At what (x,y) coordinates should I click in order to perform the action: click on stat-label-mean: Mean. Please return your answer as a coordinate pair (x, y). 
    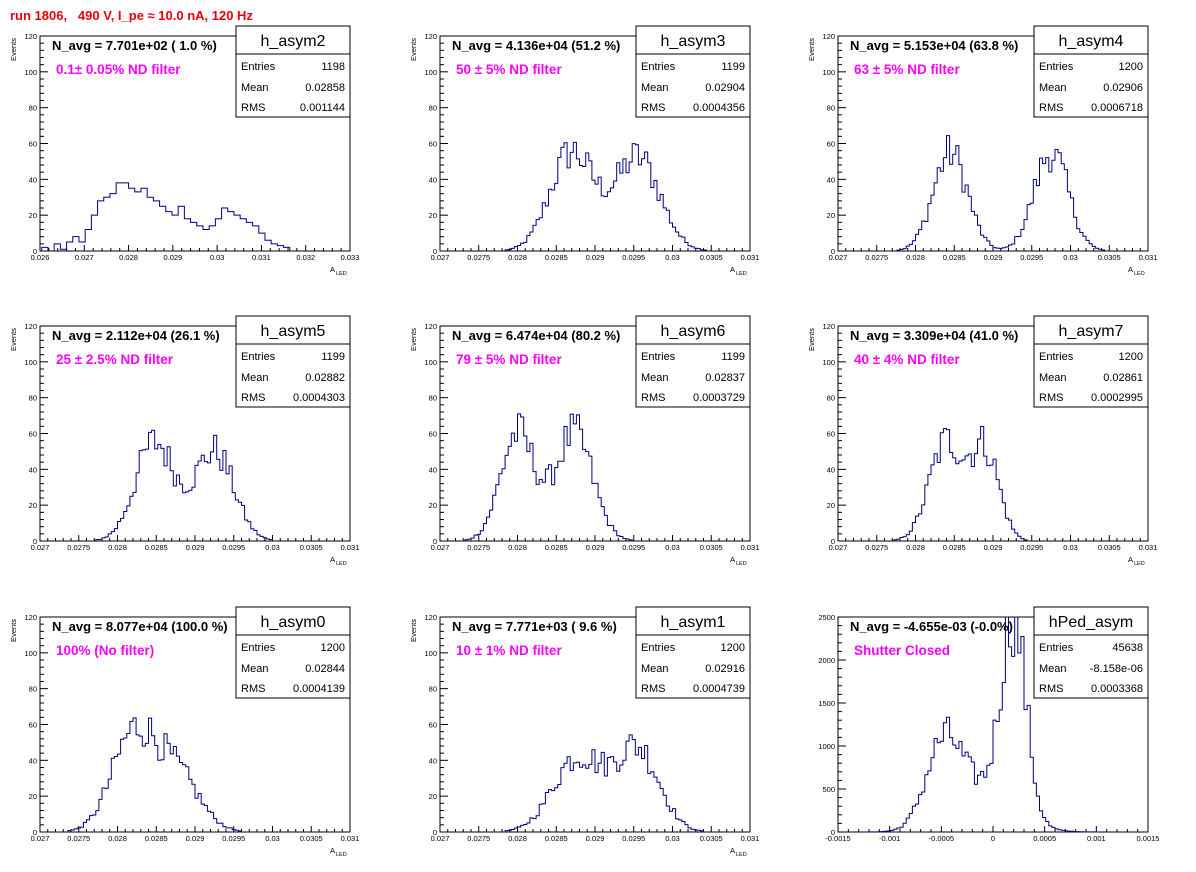
    Looking at the image, I should click on (655, 669).